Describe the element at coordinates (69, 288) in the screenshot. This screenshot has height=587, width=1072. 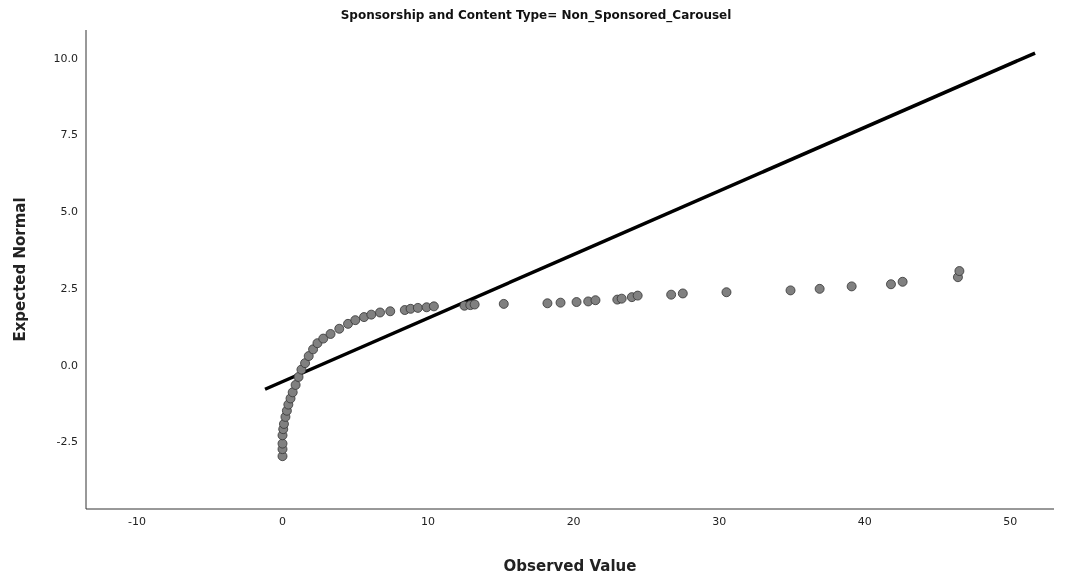
I see `y-tick-label: 2.5` at that location.